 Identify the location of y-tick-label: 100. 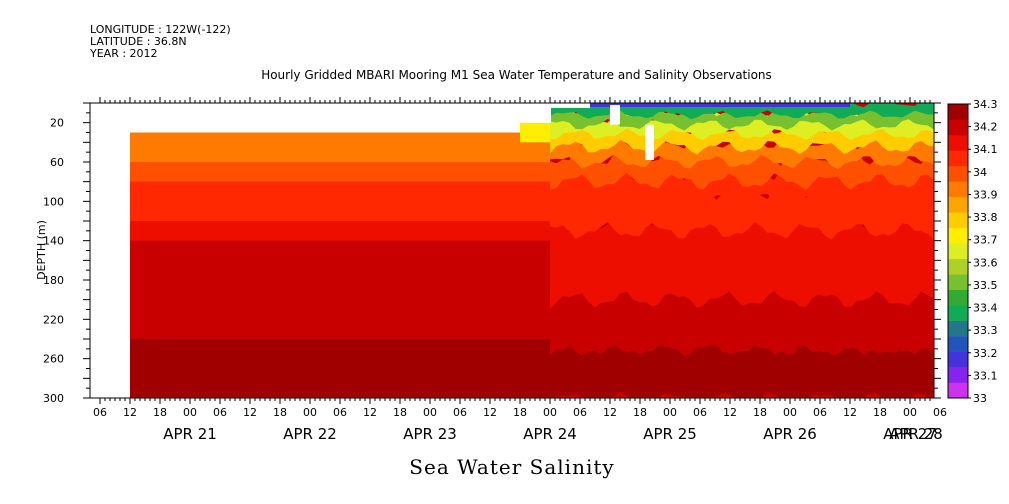
(53, 201).